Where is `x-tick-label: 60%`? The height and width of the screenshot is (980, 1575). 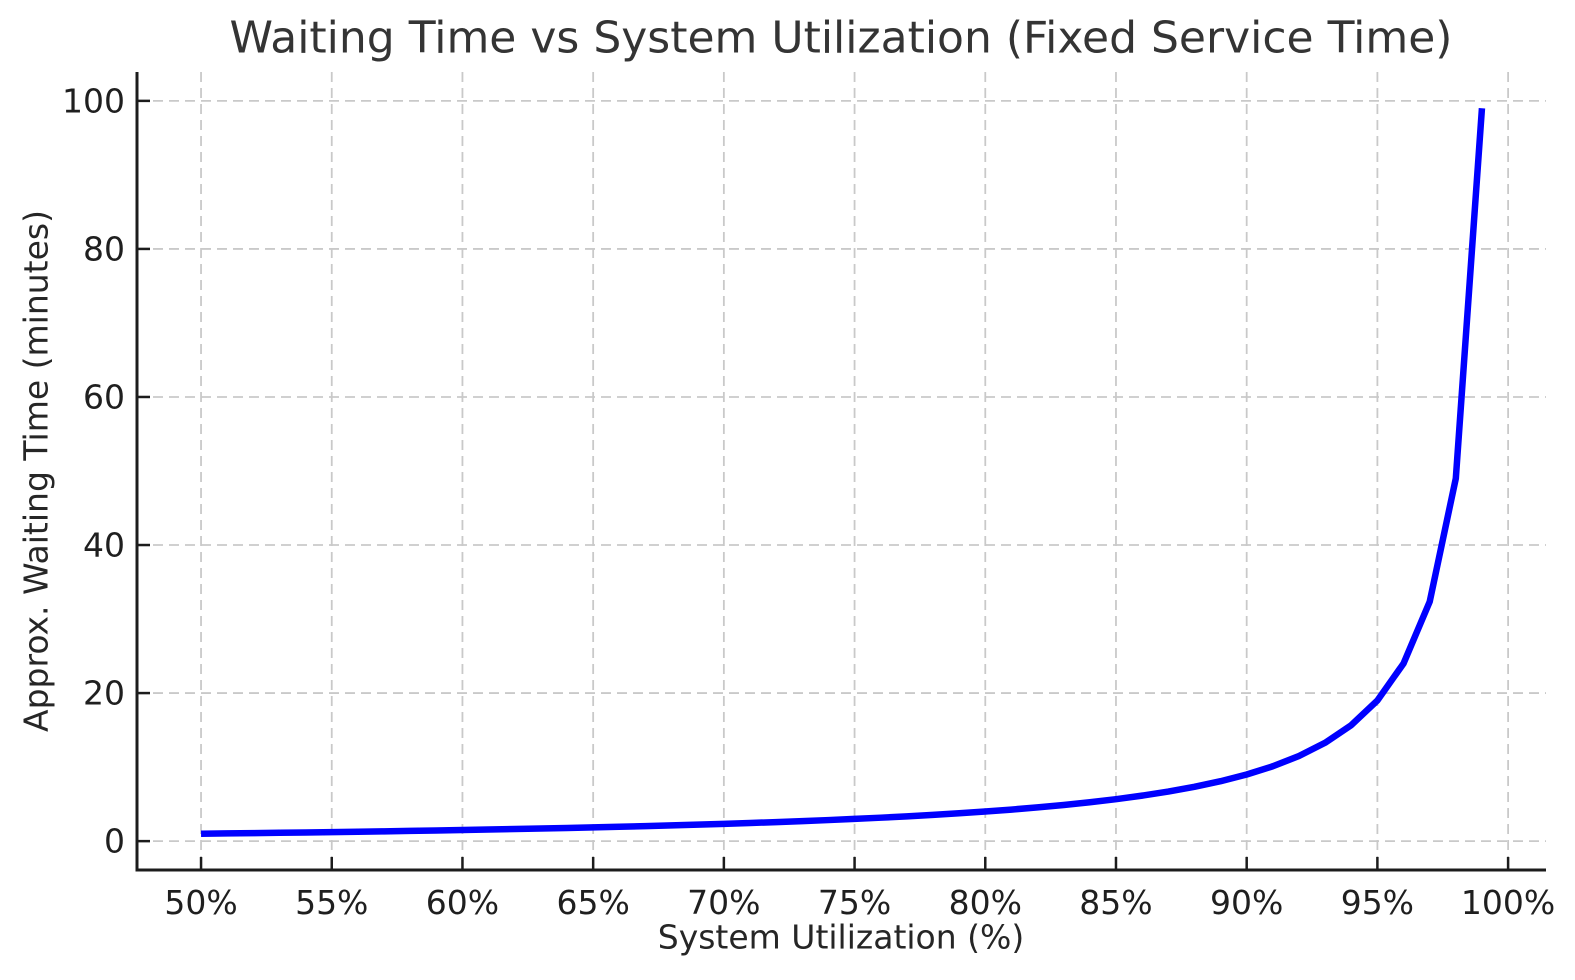 x-tick-label: 60% is located at coordinates (462, 902).